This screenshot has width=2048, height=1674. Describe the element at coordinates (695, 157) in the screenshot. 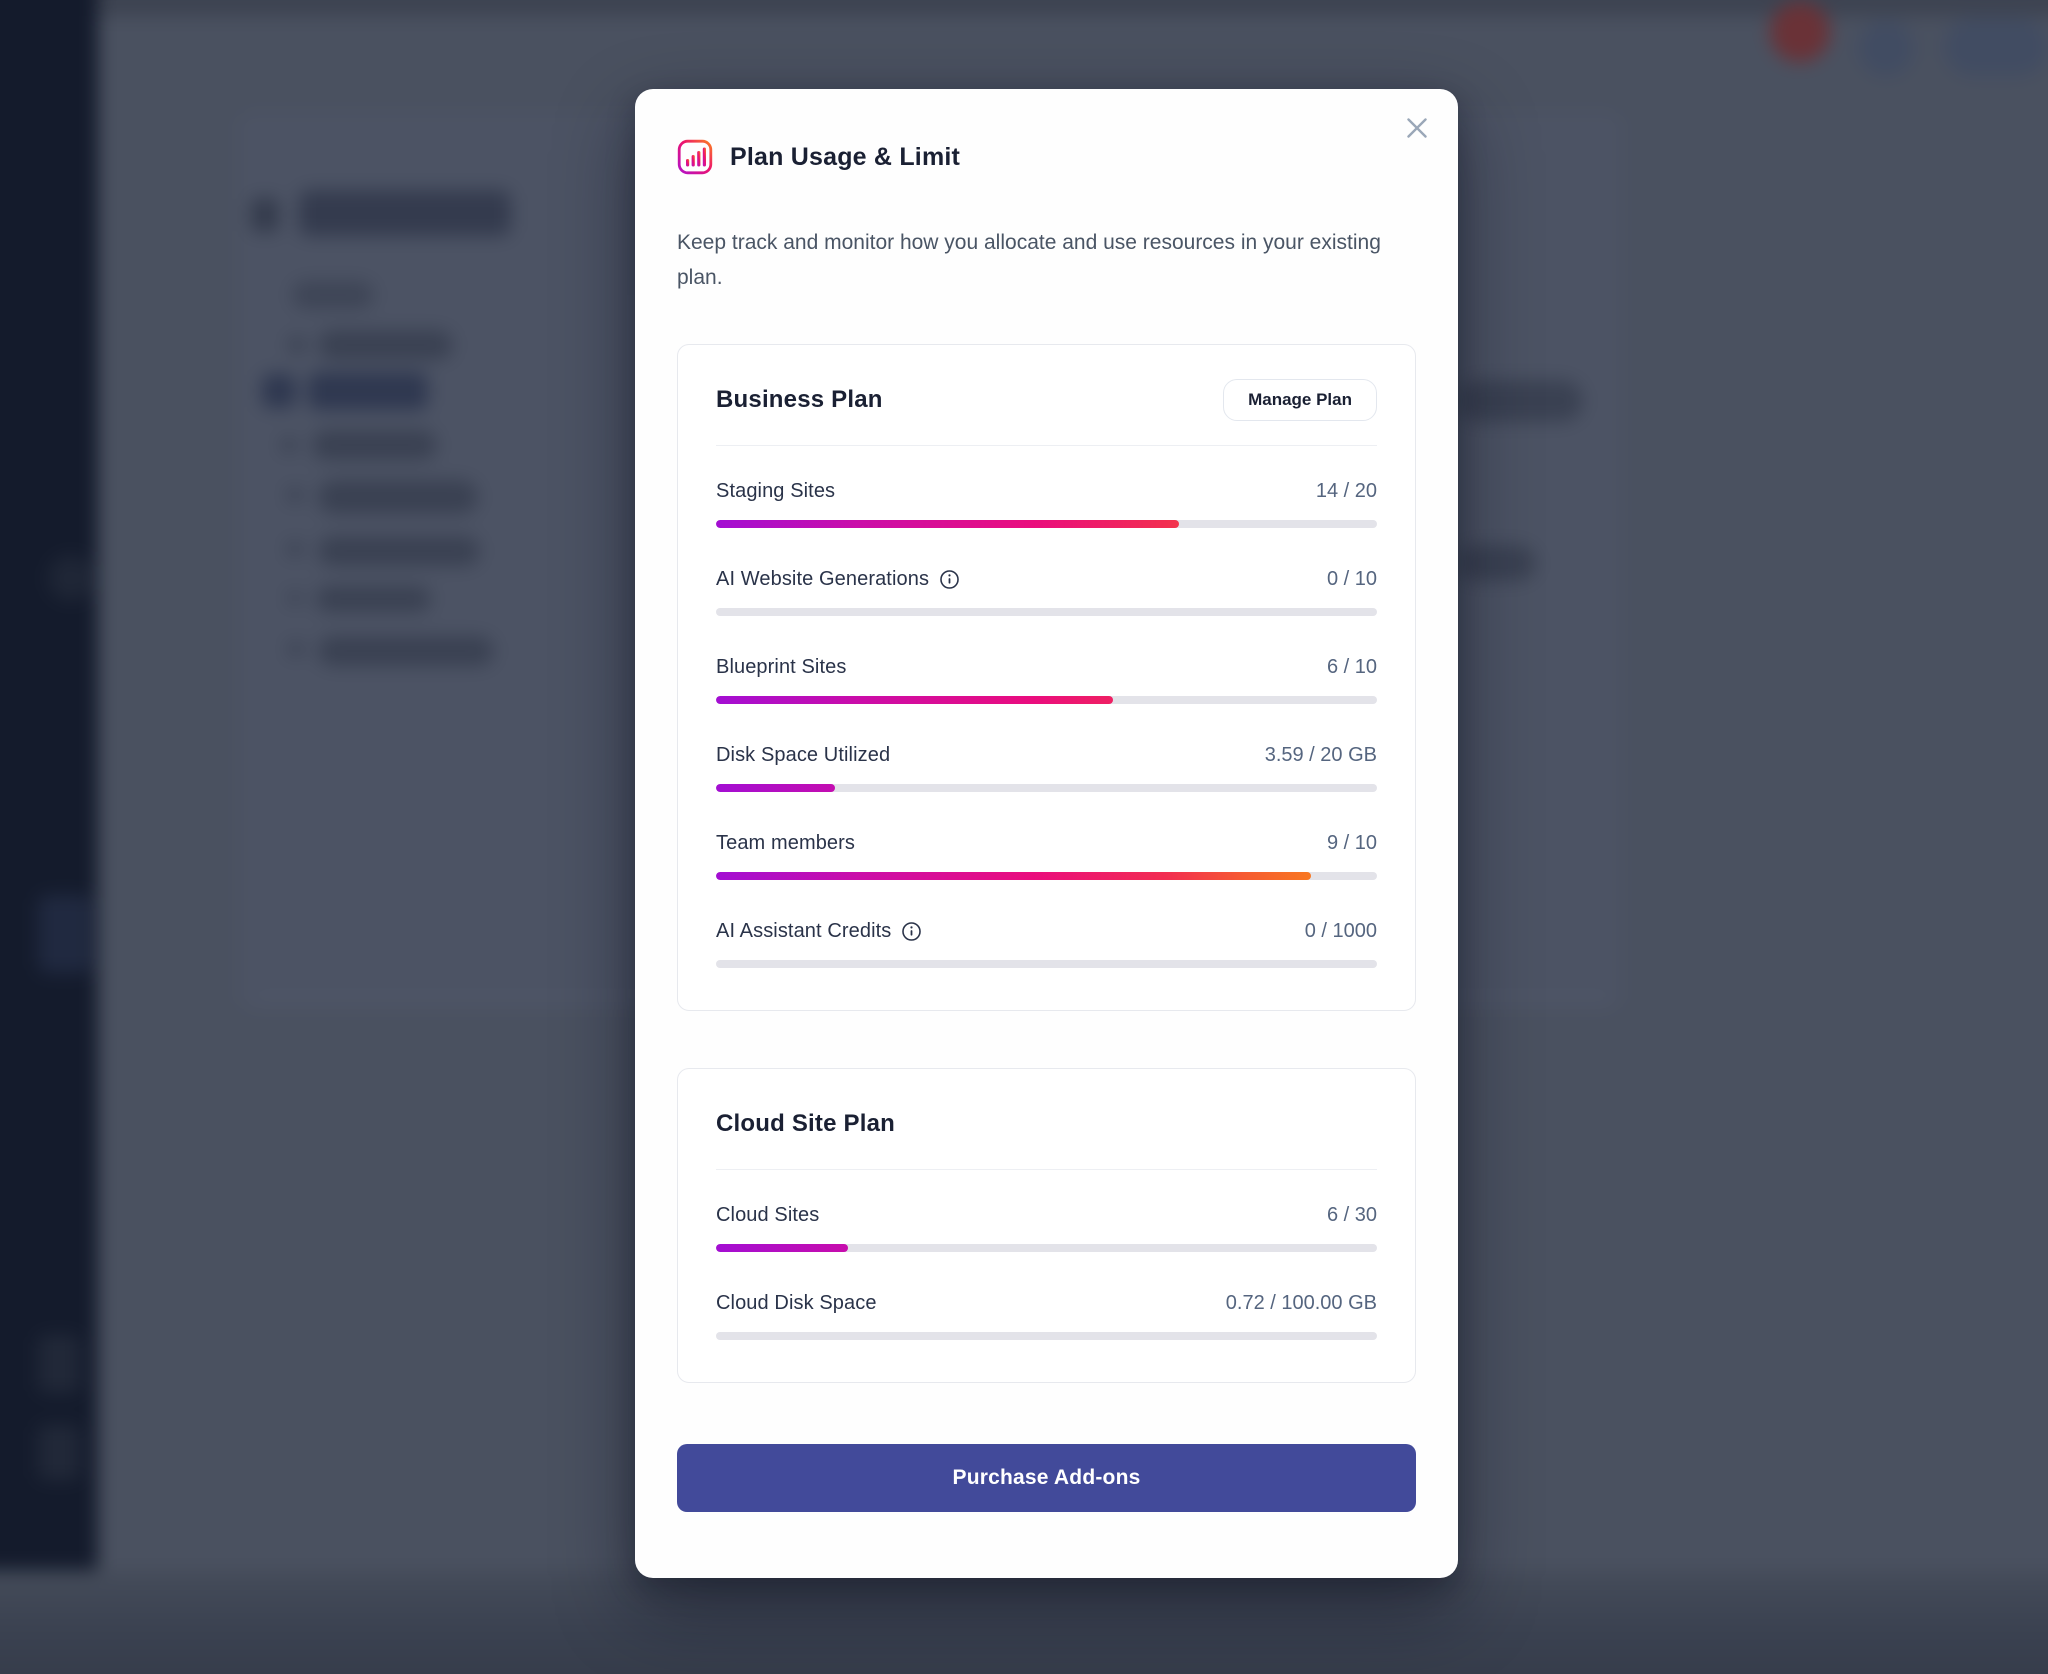

I see `usage-chart-icon` at that location.